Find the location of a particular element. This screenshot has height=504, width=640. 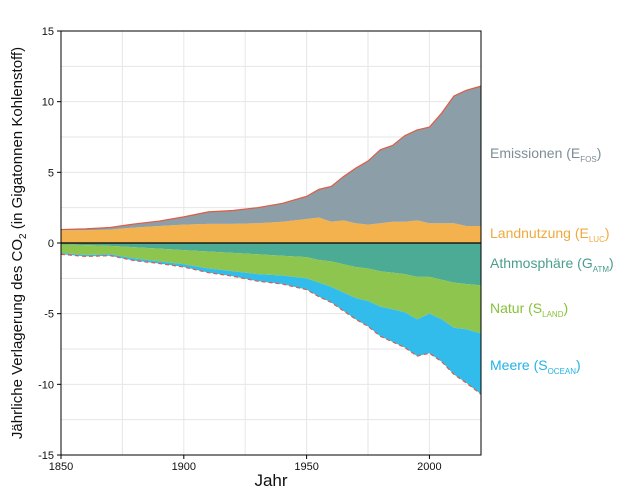

x-tick-label: 1900 is located at coordinates (184, 467).